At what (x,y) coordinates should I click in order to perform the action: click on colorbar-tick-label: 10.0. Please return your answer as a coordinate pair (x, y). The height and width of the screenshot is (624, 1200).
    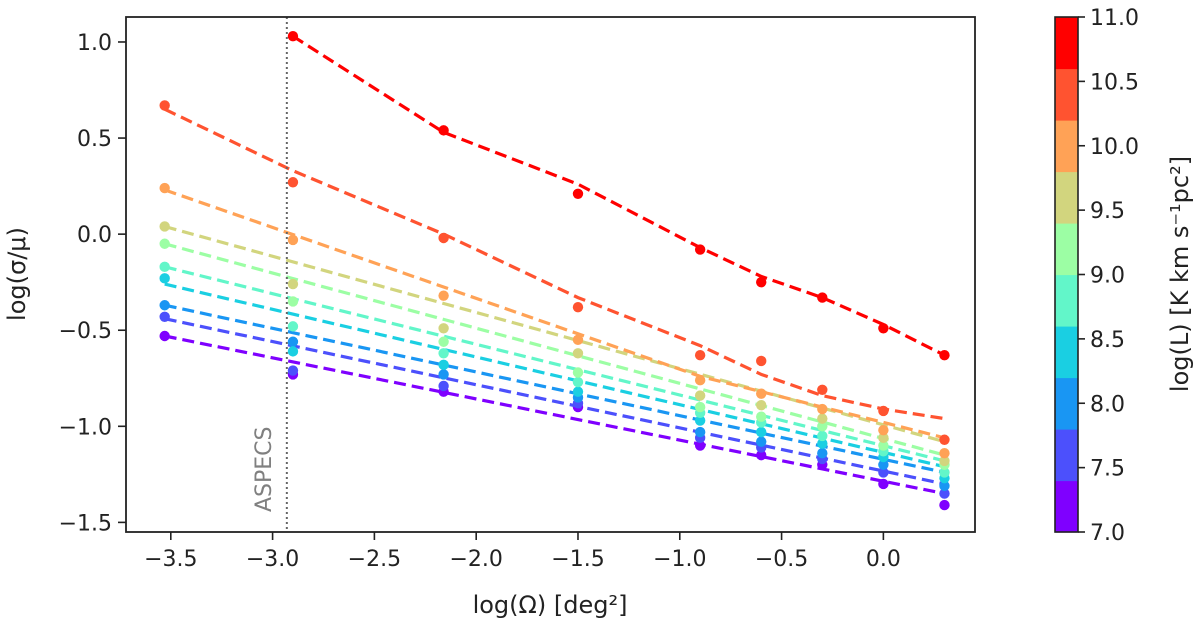
    Looking at the image, I should click on (1114, 147).